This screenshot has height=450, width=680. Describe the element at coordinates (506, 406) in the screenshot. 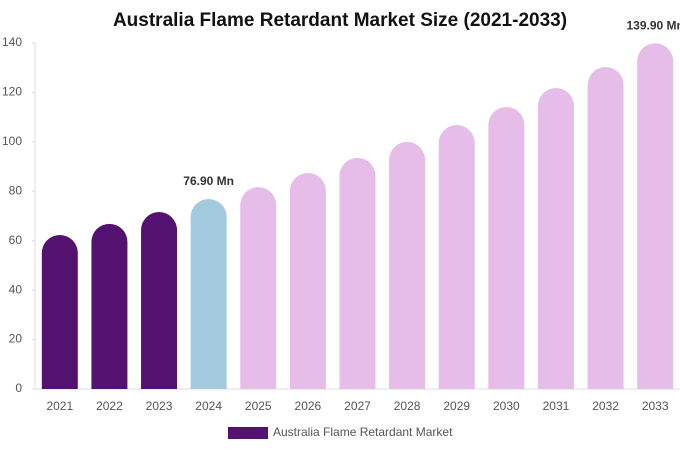

I see `x-tick-label: 2030` at that location.